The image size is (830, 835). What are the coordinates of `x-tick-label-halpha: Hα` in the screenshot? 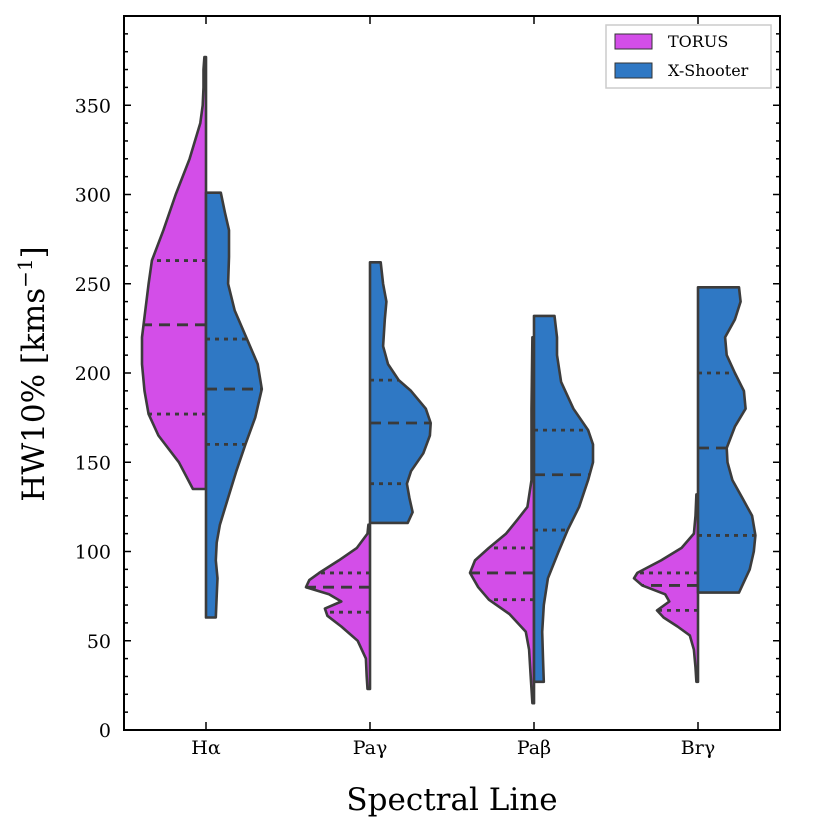 It's located at (206, 748).